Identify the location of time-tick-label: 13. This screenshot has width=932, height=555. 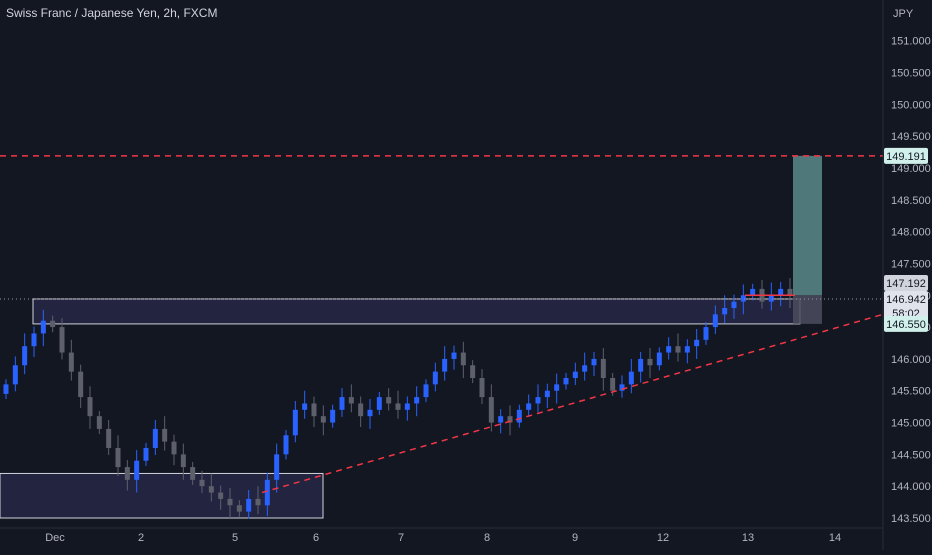
(748, 538).